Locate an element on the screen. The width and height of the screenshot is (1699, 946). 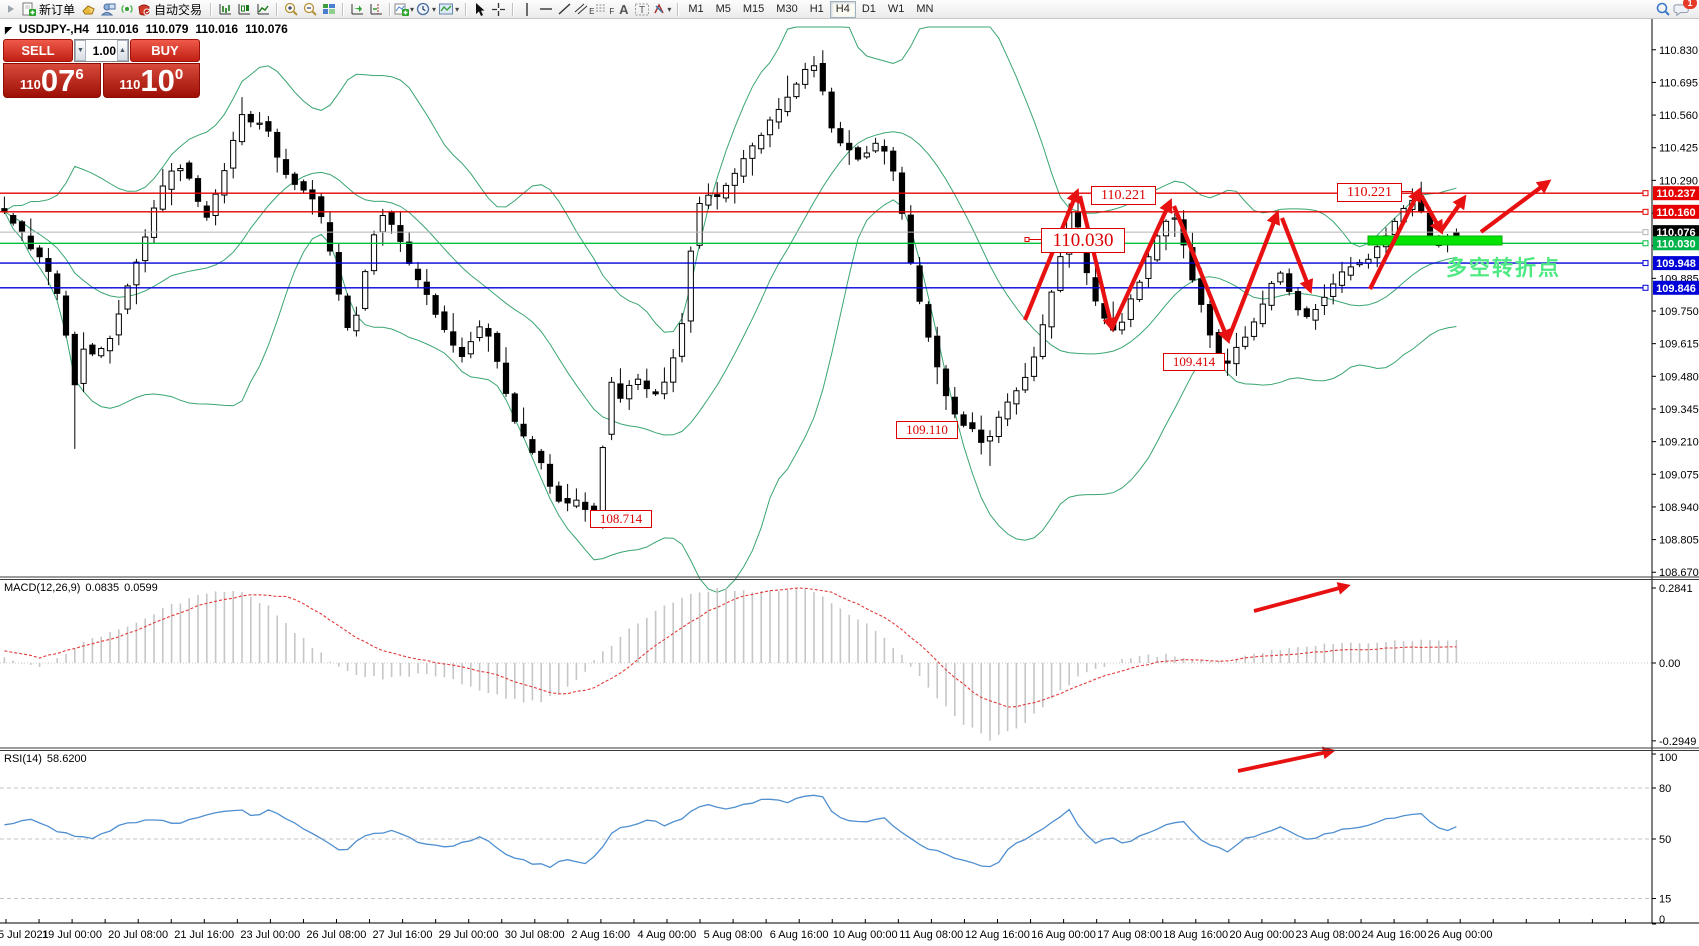
time-label: 21 Jul 16:00 is located at coordinates (204, 935).